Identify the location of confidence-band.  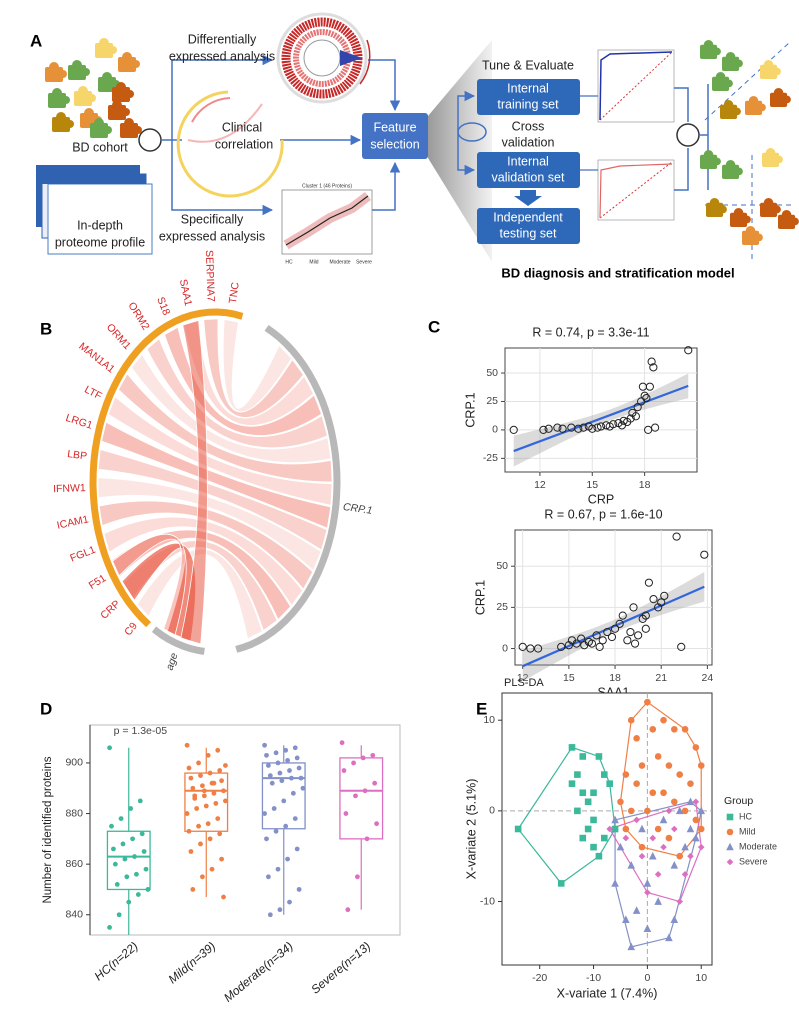
(601, 420).